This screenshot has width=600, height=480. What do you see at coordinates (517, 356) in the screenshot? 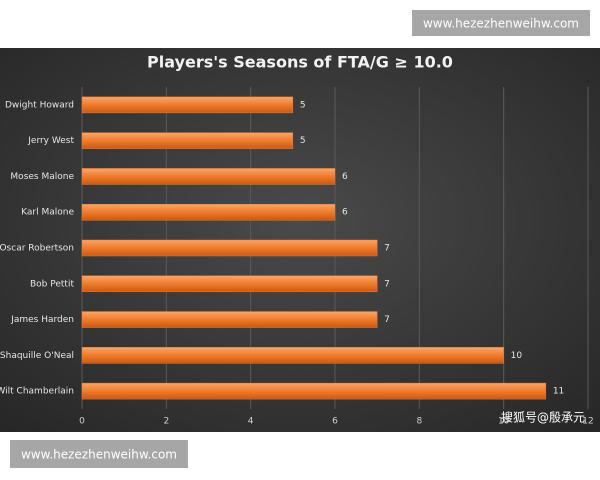
I see `data-label: 10` at bounding box center [517, 356].